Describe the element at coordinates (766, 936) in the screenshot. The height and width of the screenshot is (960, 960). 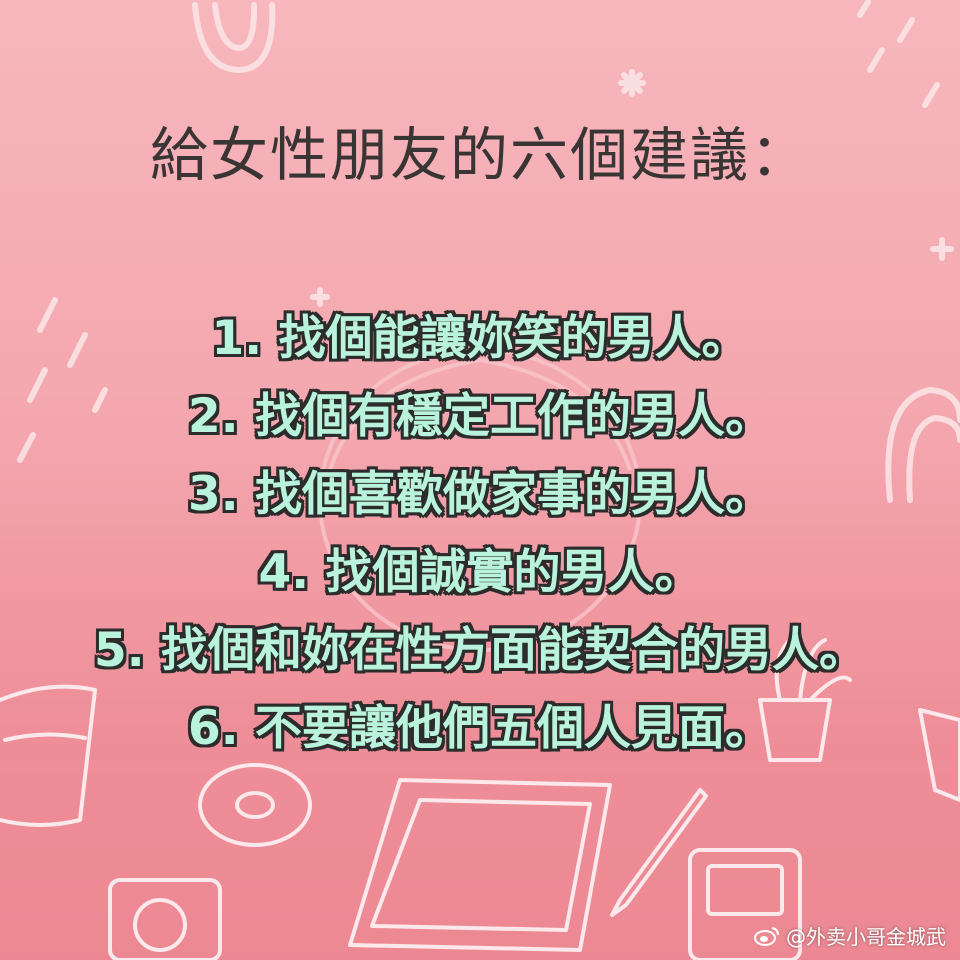
I see `weibo-logo-icon` at that location.